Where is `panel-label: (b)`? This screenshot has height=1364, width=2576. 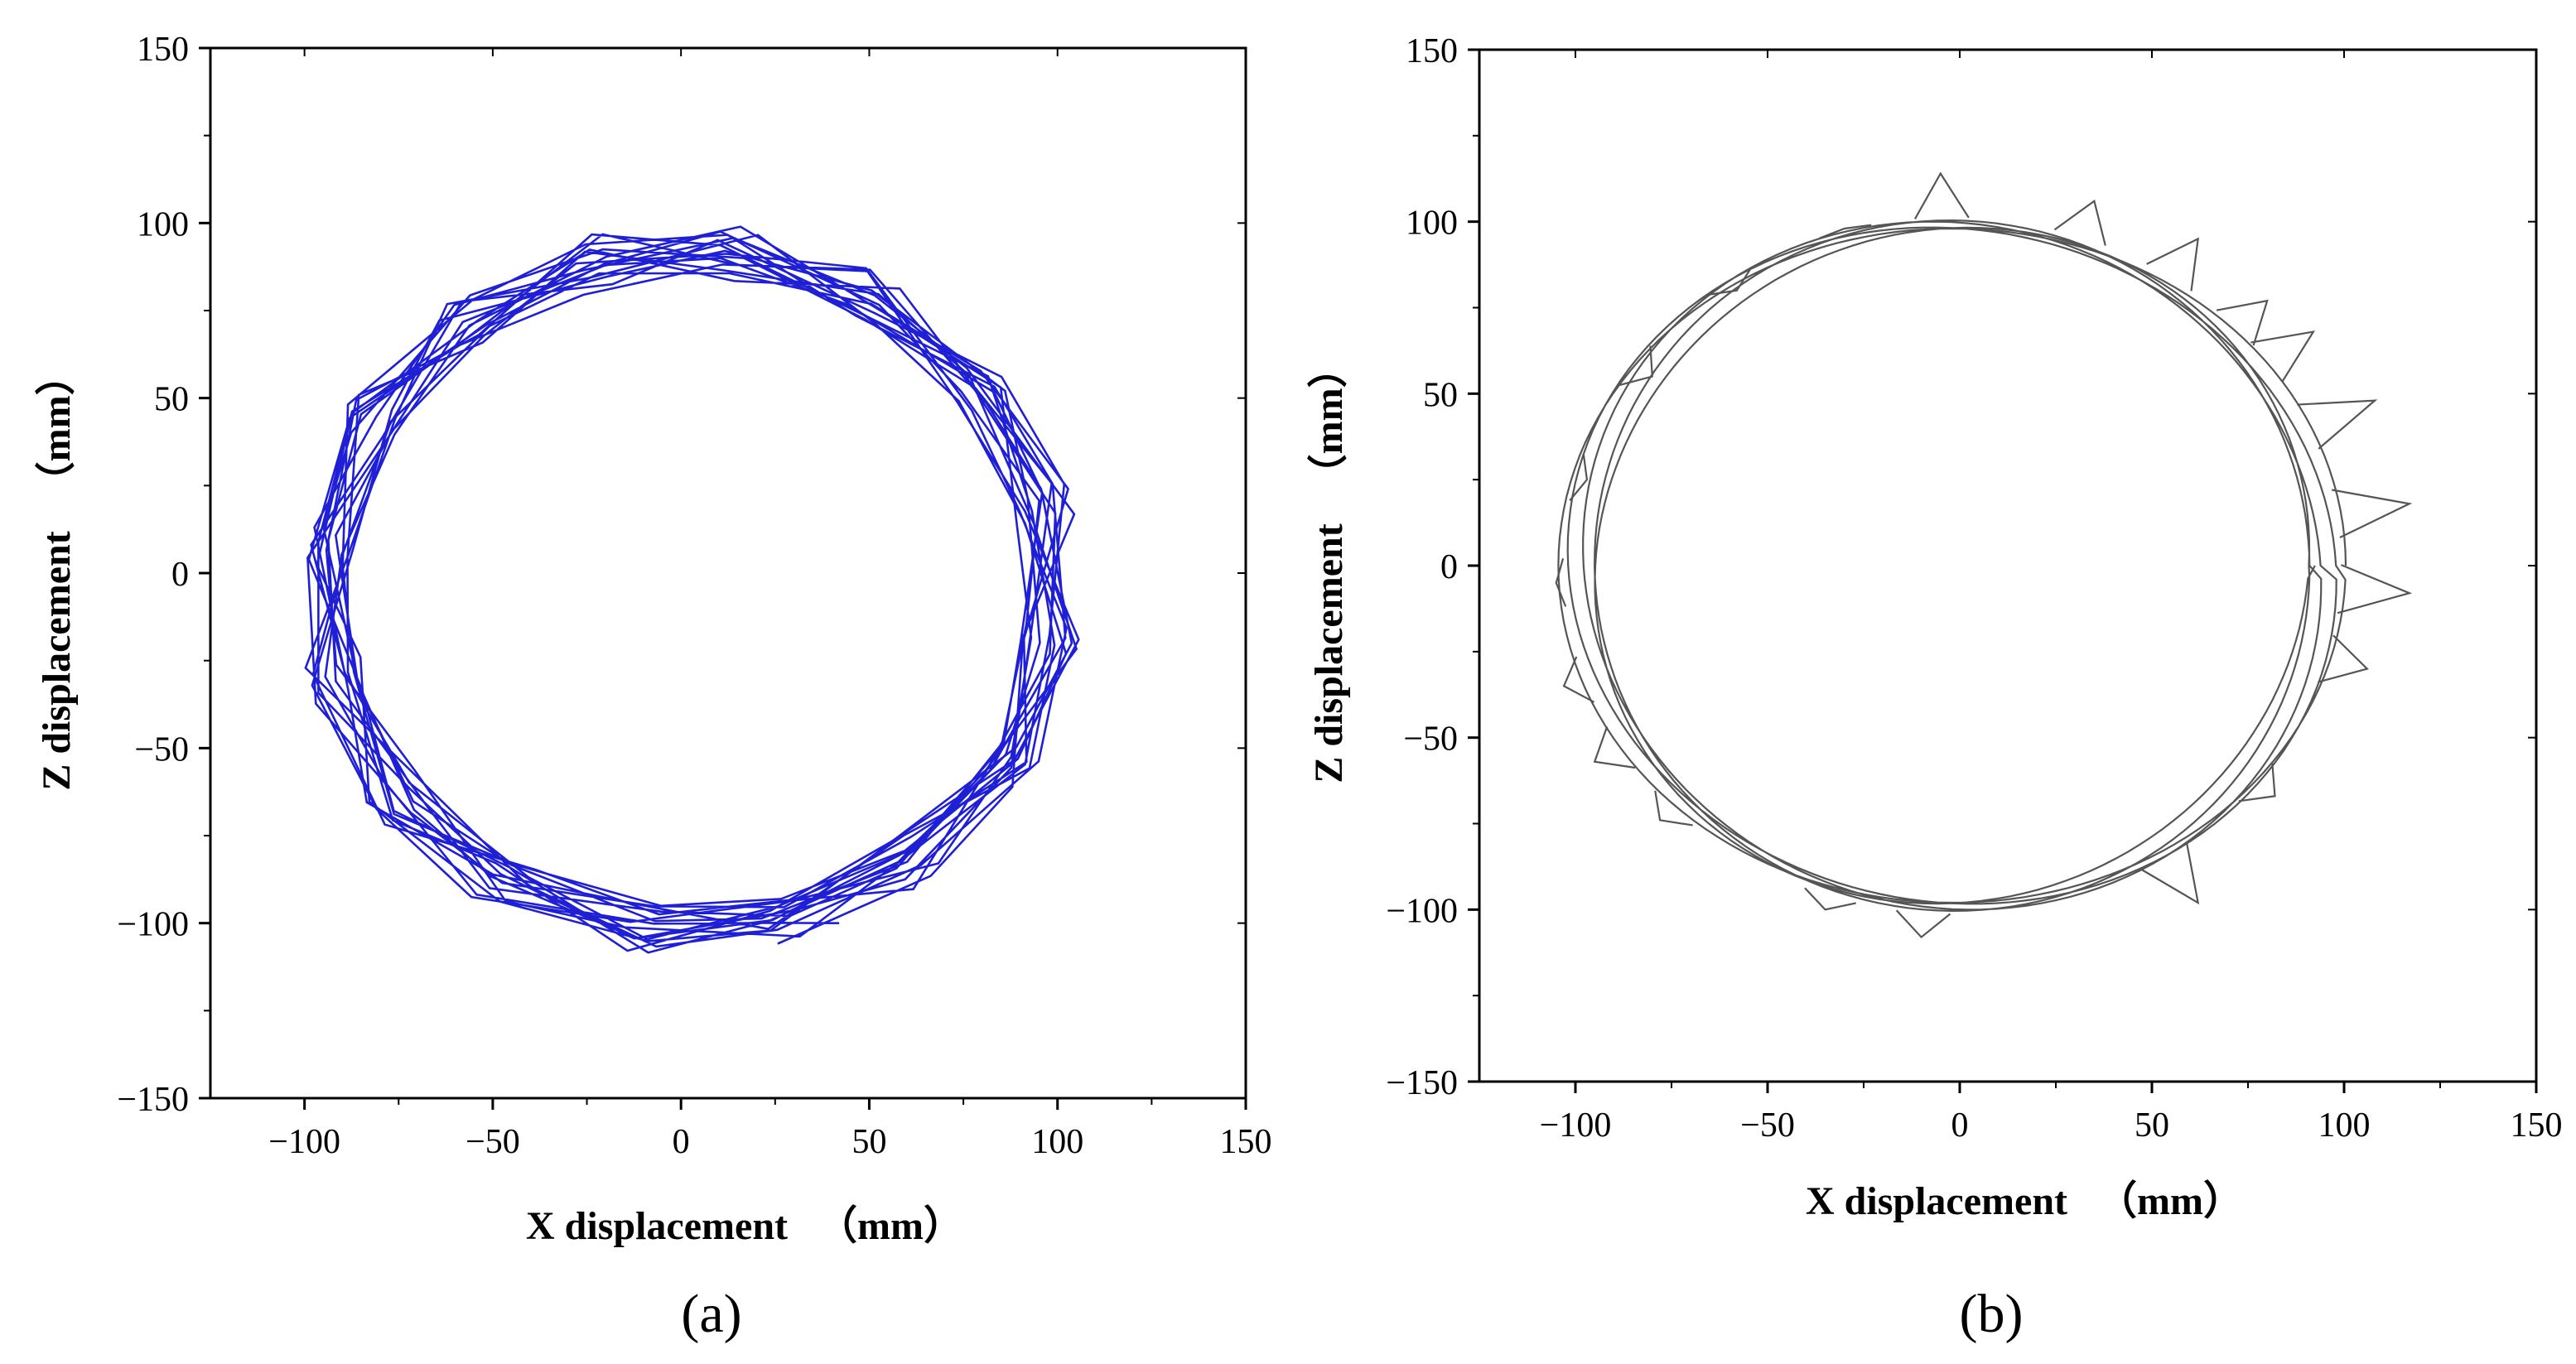 panel-label: (b) is located at coordinates (1992, 1314).